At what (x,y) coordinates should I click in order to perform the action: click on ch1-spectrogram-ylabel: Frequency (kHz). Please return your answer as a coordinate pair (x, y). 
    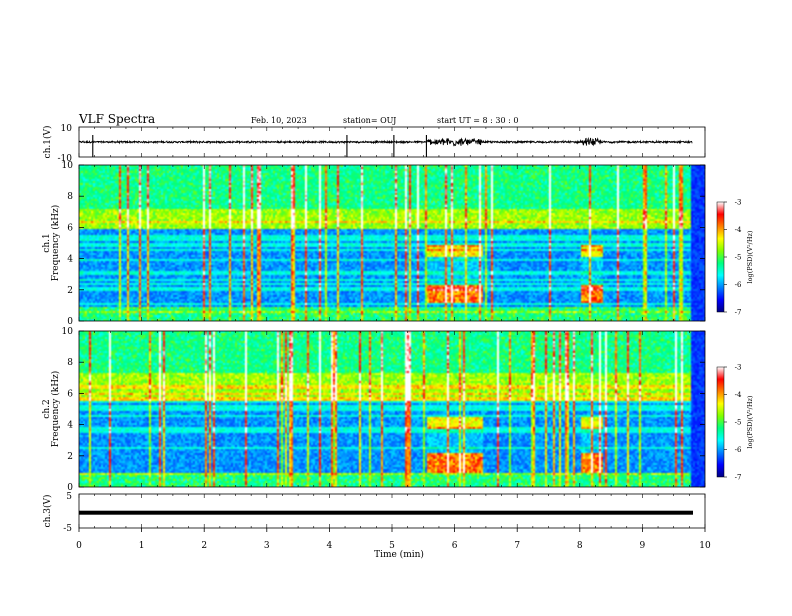
    Looking at the image, I should click on (55, 243).